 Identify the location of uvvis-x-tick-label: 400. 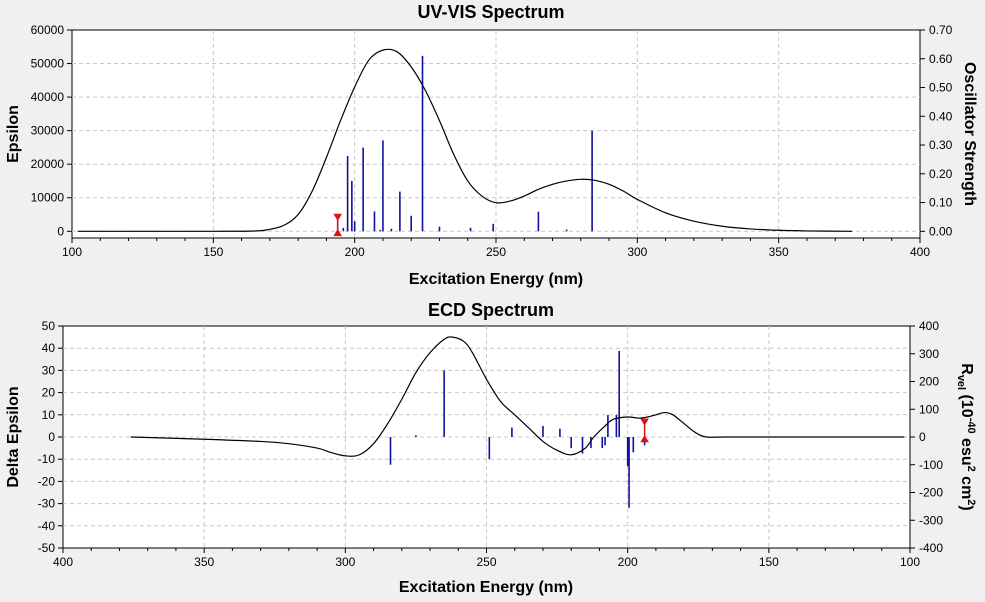
(920, 252).